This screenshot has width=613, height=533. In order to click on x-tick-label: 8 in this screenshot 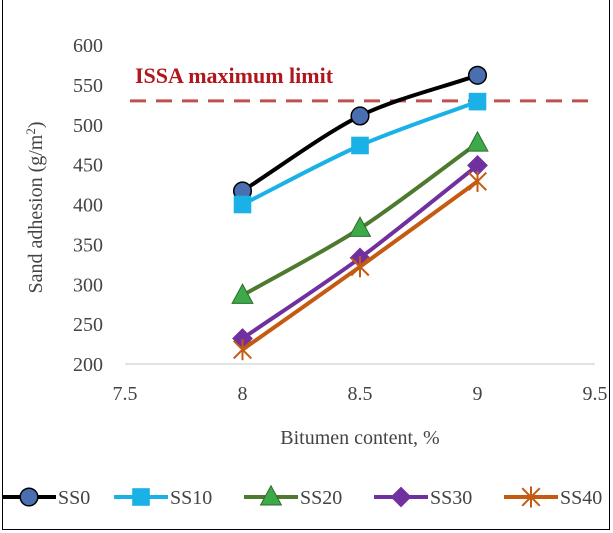, I will do `click(243, 394)`.